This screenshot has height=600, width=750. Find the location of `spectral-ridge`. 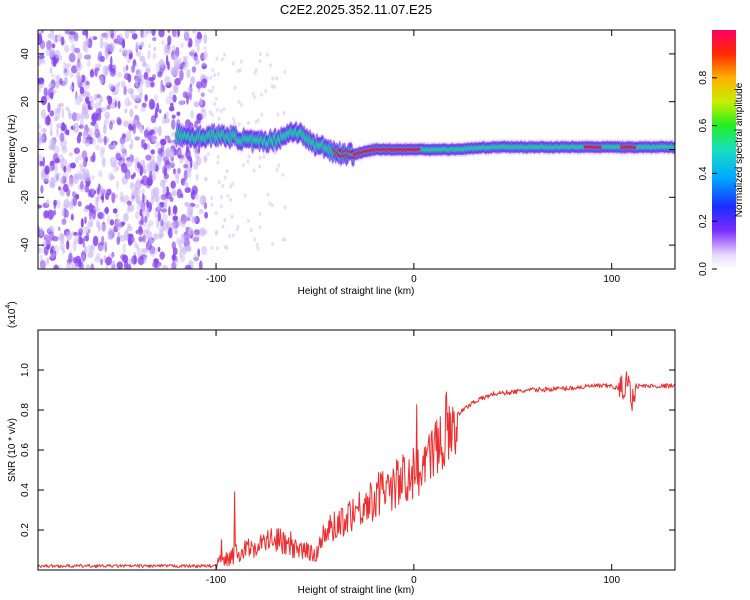

spectral-ridge is located at coordinates (424, 144).